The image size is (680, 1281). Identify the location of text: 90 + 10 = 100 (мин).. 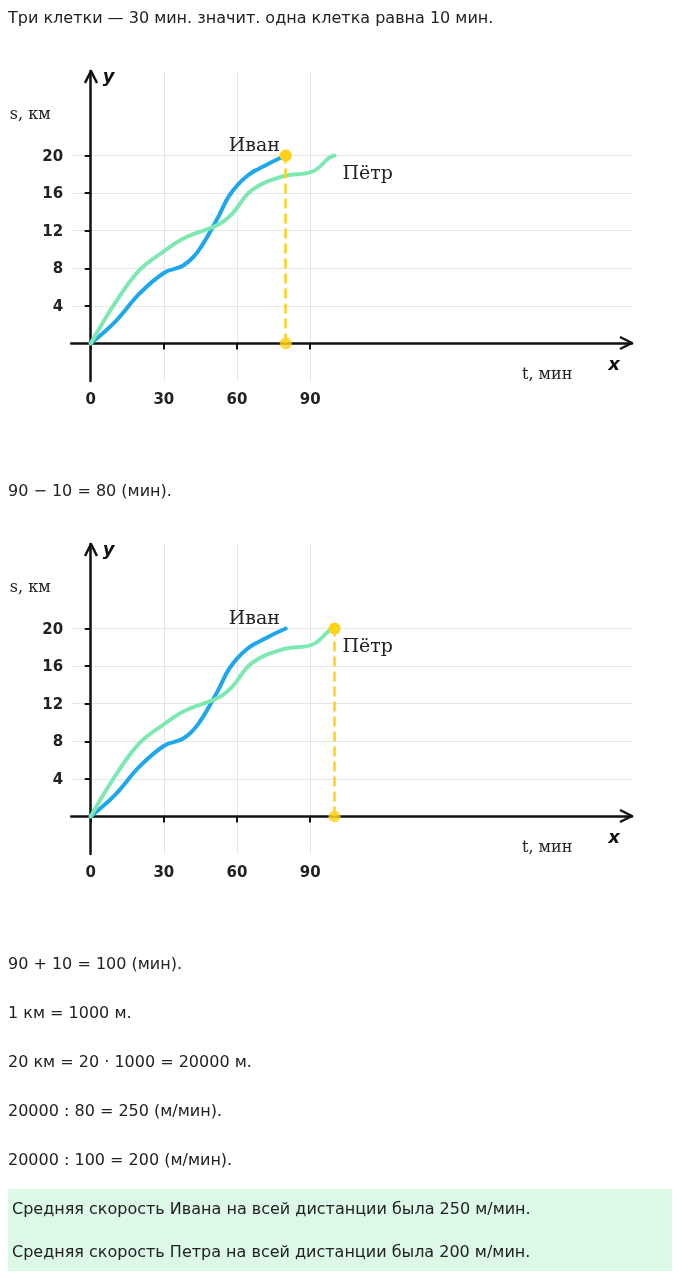
(95, 963).